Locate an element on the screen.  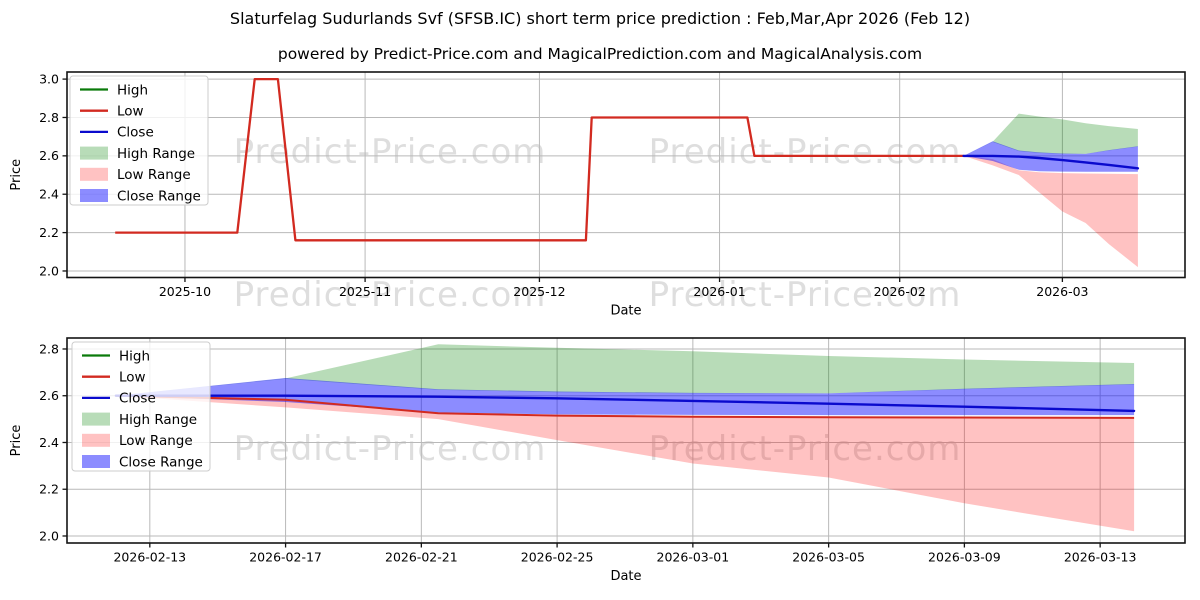
low-range-area is located at coordinates (1050, 211).